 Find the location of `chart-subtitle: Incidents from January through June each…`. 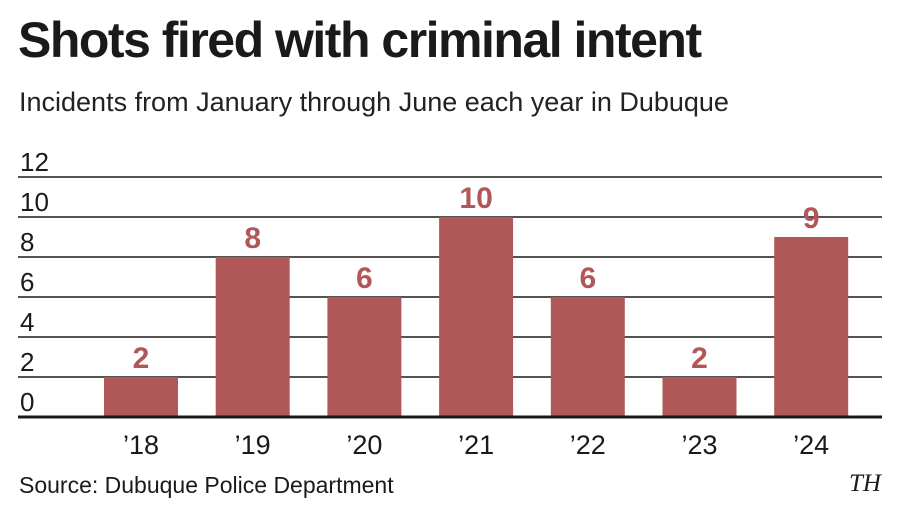

chart-subtitle: Incidents from January through June each… is located at coordinates (374, 102).